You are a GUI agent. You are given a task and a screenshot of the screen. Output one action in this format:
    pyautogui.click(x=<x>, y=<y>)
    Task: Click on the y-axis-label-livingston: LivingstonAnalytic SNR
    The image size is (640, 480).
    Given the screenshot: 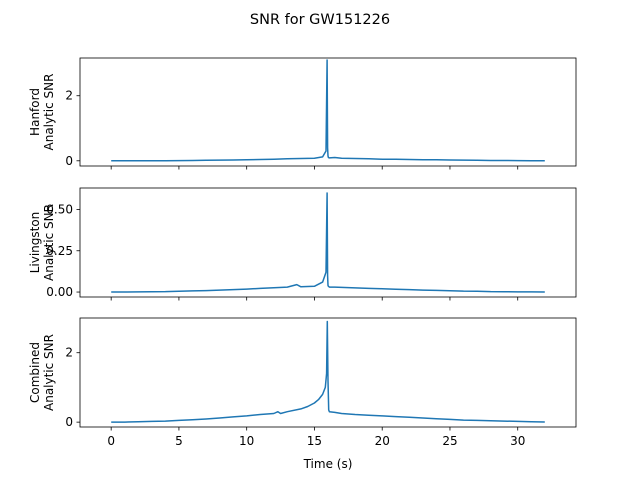 What is the action you would take?
    pyautogui.click(x=42, y=242)
    